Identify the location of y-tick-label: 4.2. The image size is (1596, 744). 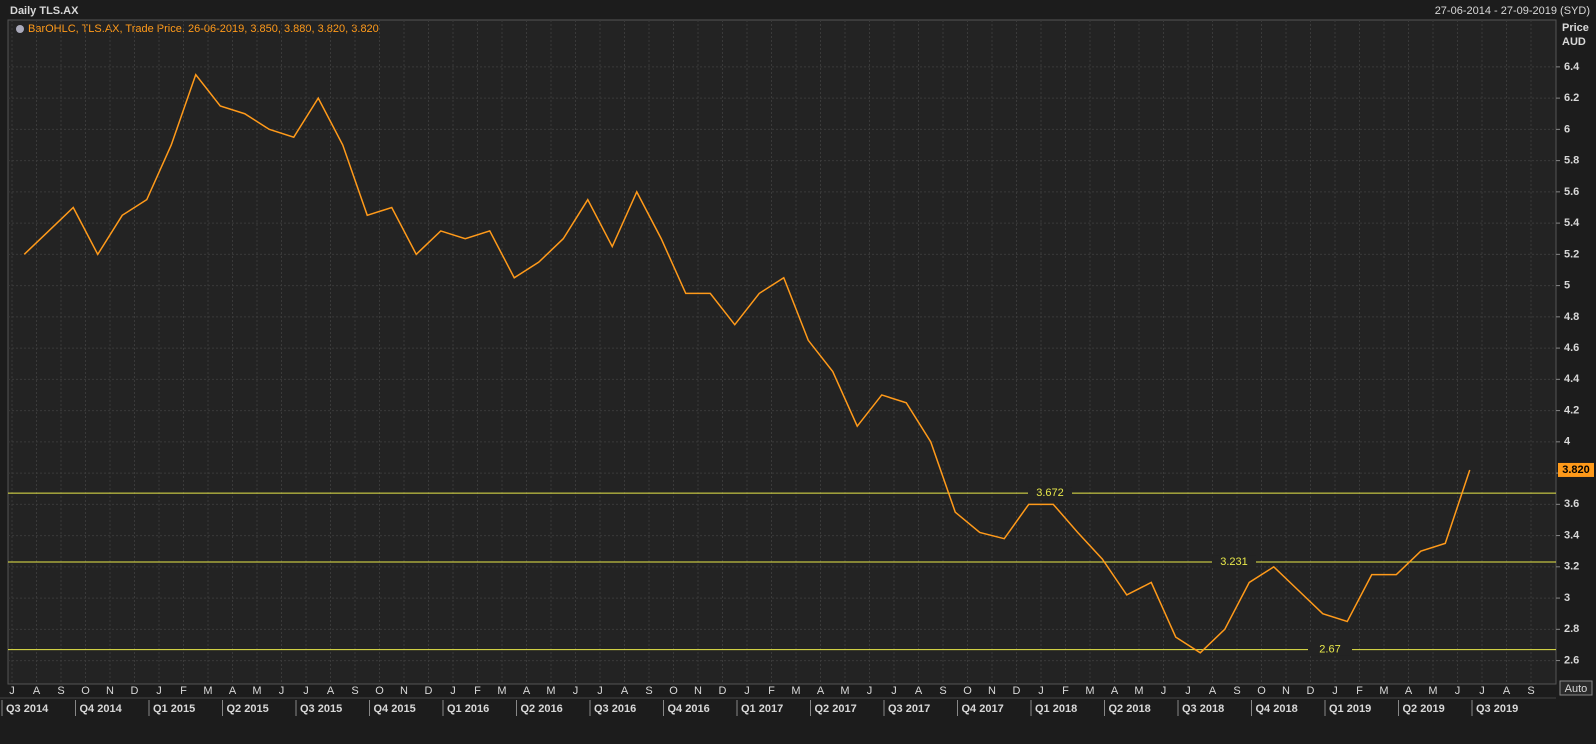
(1571, 410).